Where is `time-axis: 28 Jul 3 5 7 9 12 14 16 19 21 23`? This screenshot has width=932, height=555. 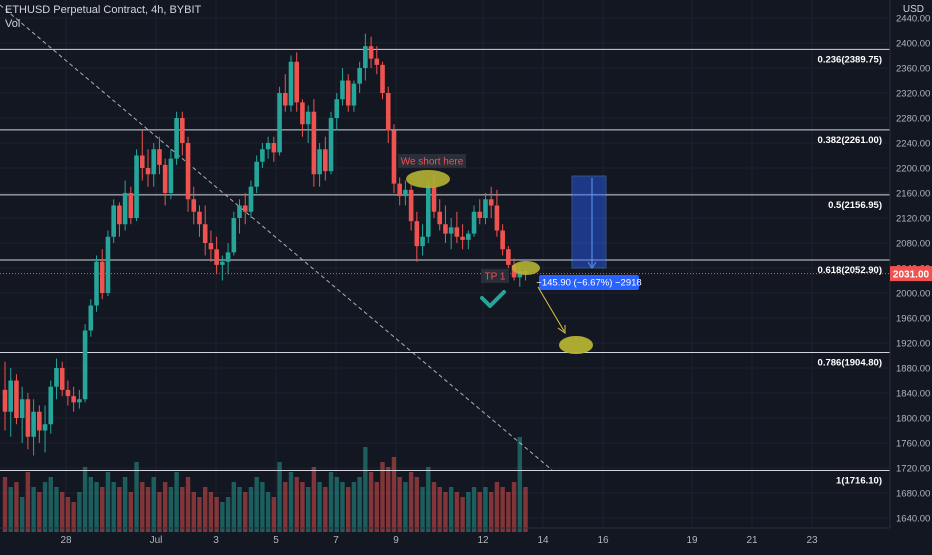
time-axis: 28 Jul 3 5 7 9 12 14 16 19 21 23 is located at coordinates (445, 536).